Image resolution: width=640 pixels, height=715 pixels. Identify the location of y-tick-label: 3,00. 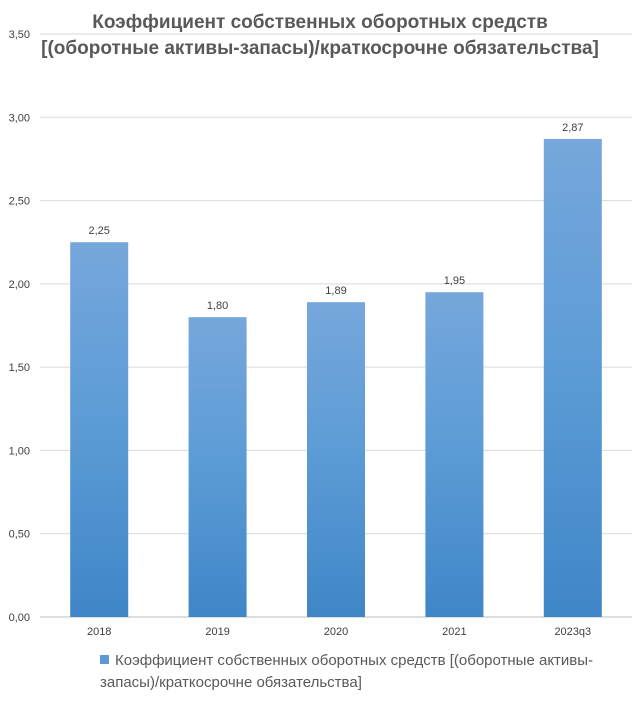
(19, 118).